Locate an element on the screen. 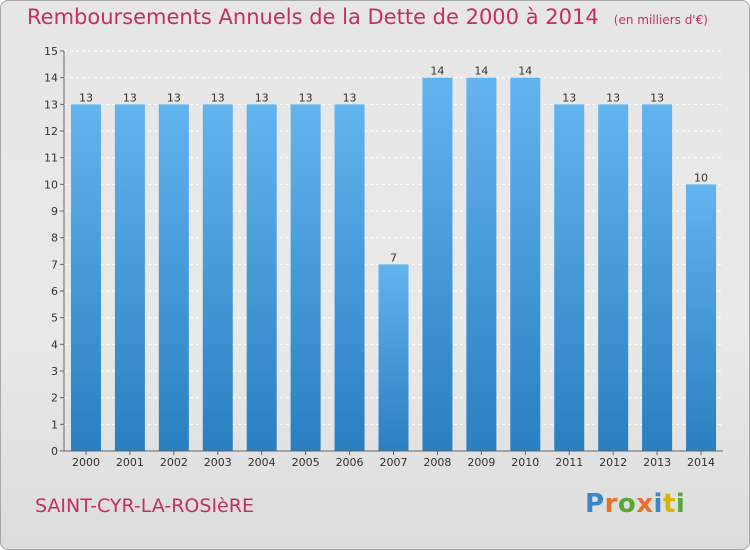 This screenshot has width=750, height=550. x-tick-label-2005: 2005 is located at coordinates (306, 462).